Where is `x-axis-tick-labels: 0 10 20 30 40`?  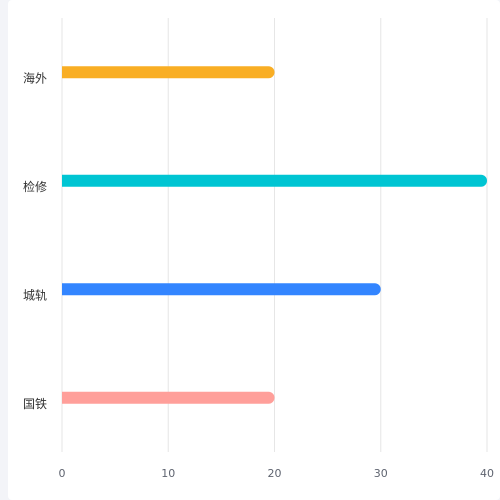 x-axis-tick-labels: 0 10 20 30 40 is located at coordinates (277, 473).